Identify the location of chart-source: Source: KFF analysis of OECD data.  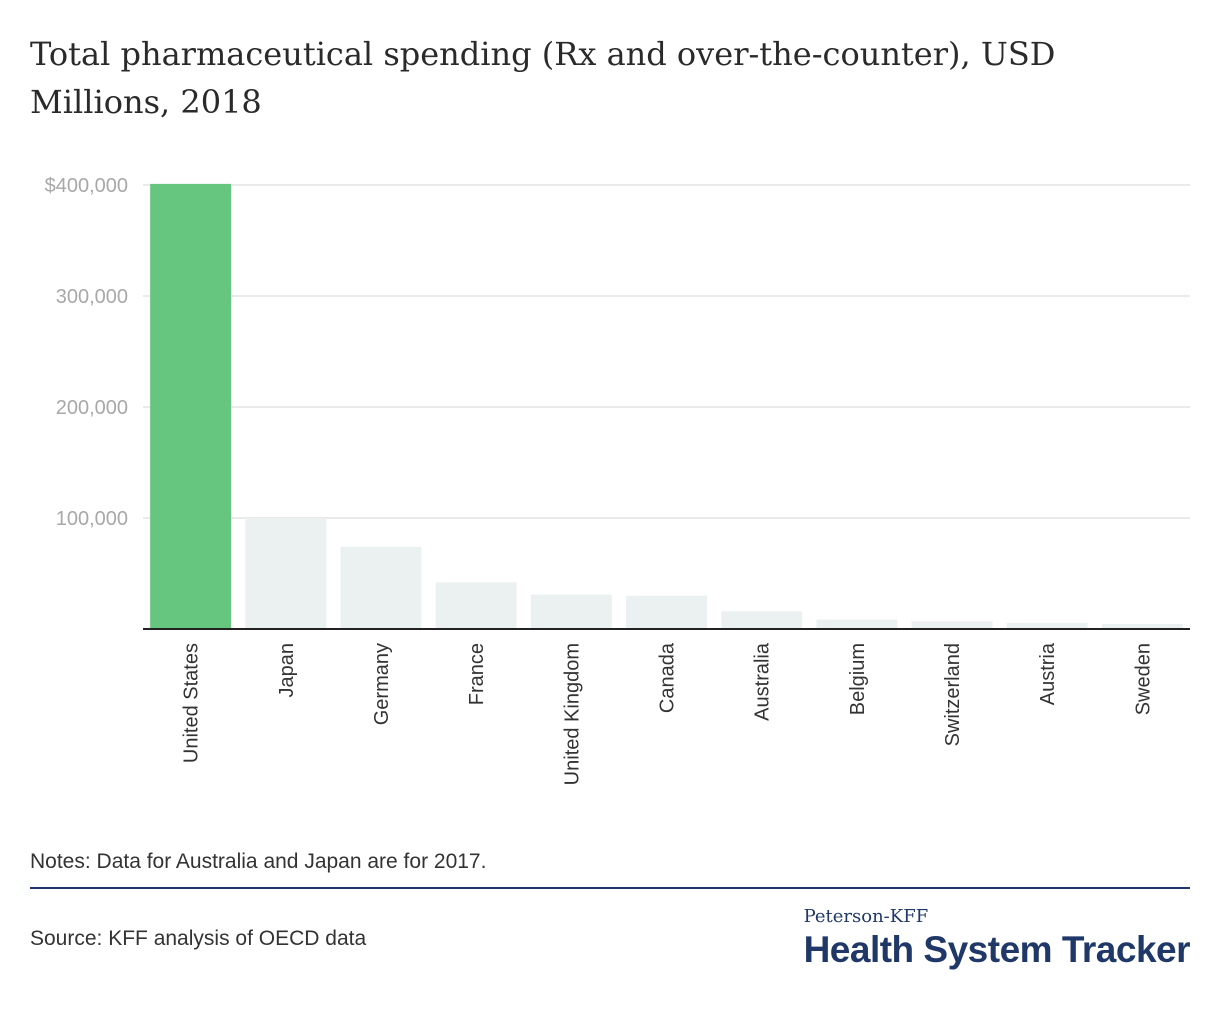
(198, 938).